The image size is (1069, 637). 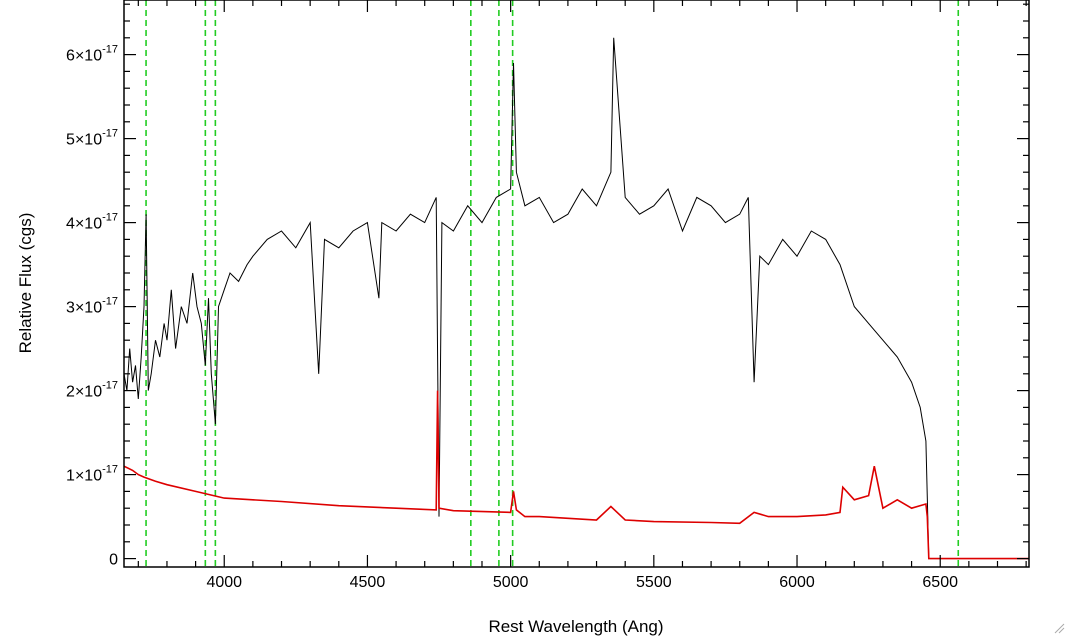 I want to click on y-tick-label: 1×10⁻¹⁷, so click(x=92, y=474).